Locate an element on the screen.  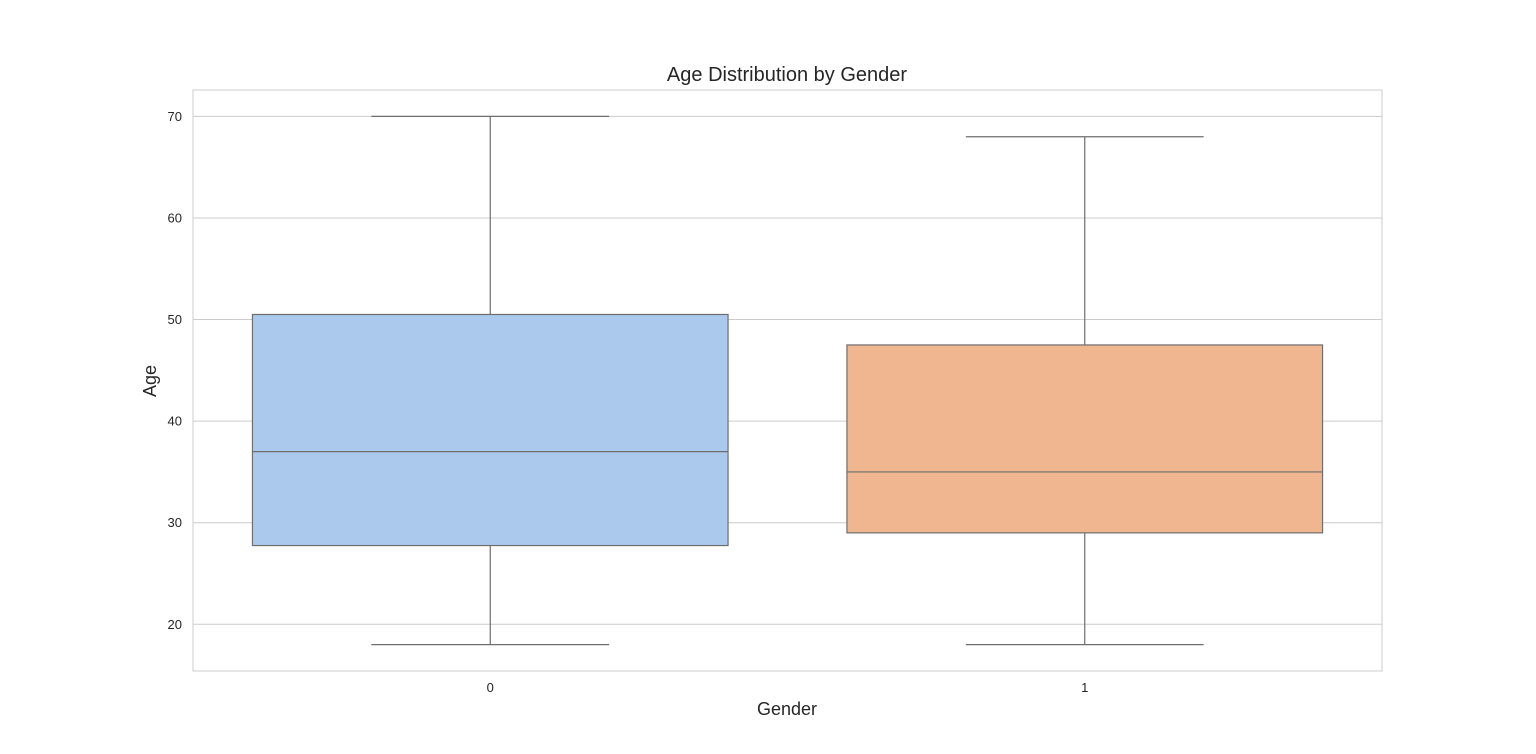
x-axis-label: Gender is located at coordinates (787, 709).